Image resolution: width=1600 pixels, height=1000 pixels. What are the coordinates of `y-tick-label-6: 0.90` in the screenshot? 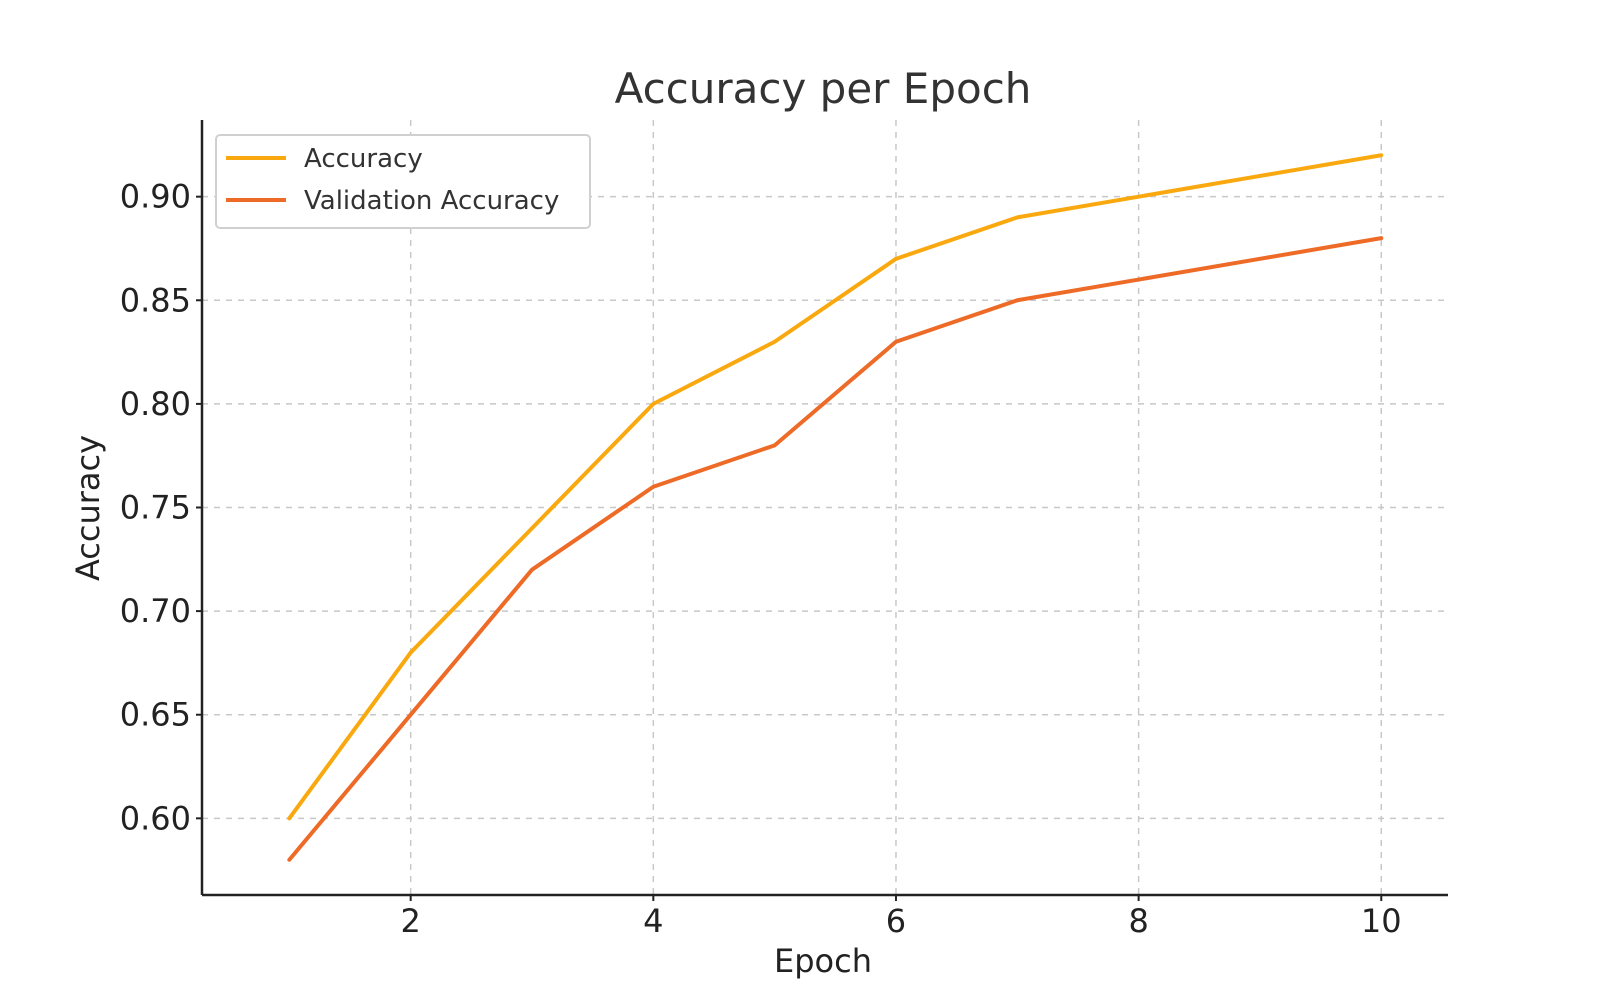 It's located at (155, 197).